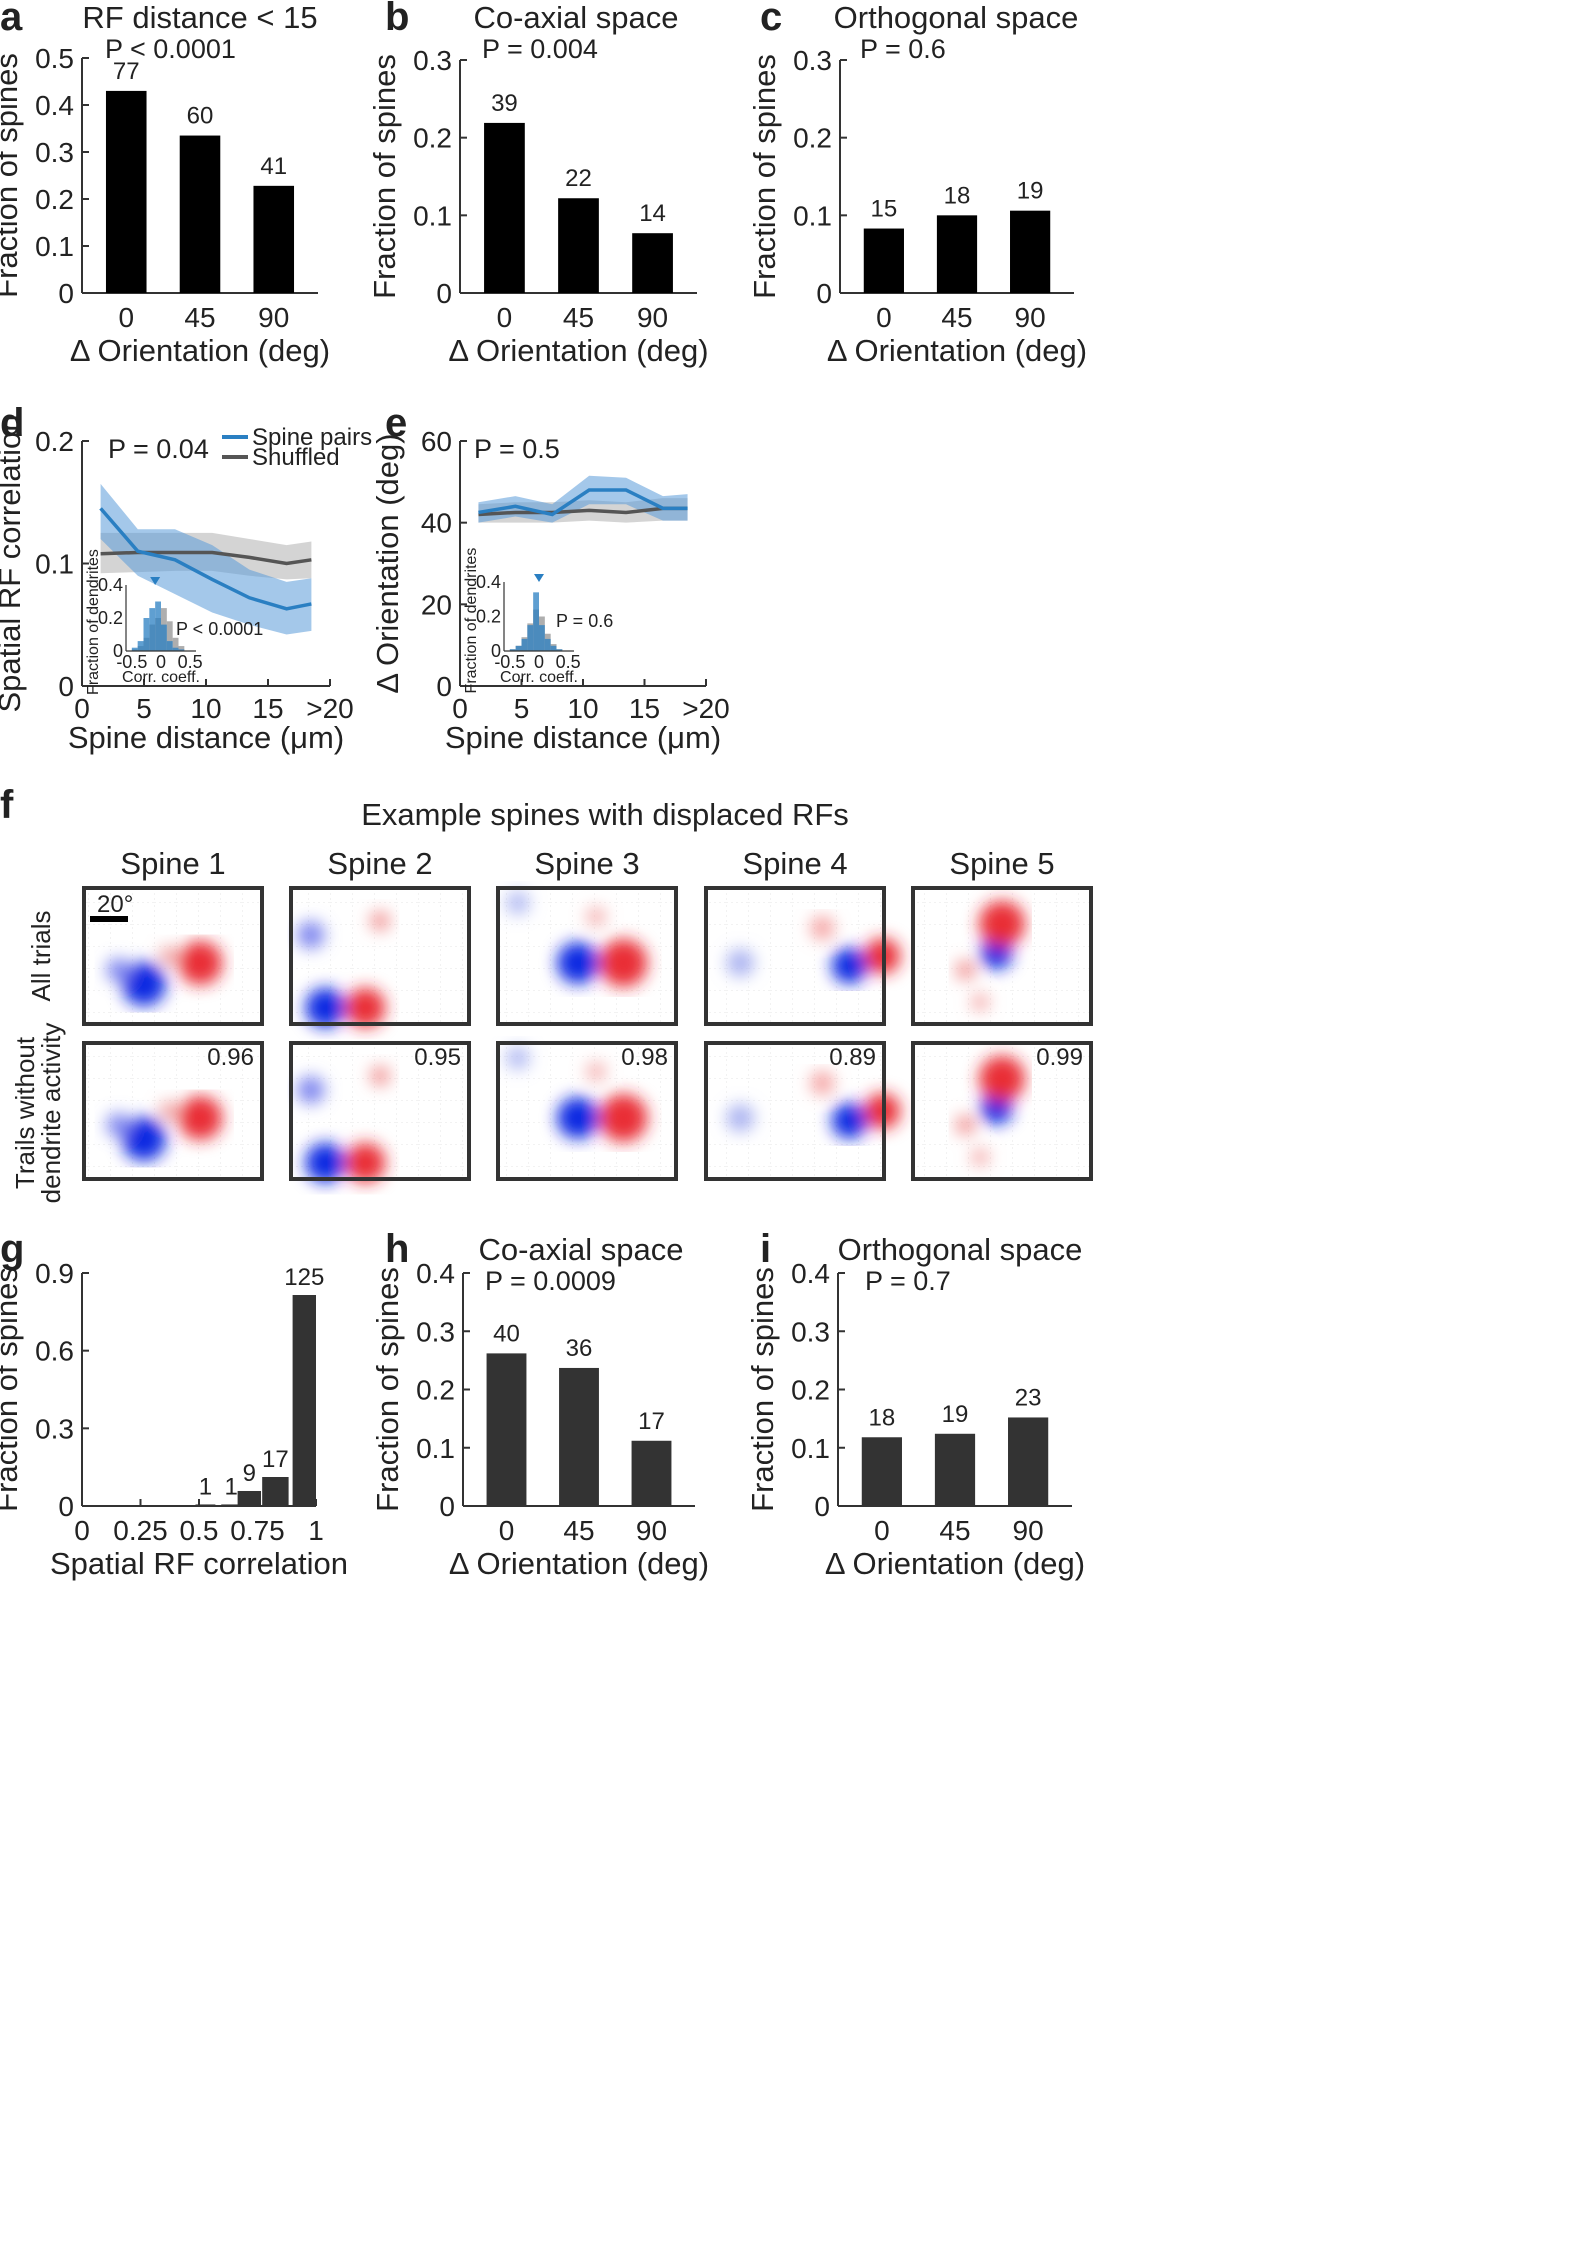 The image size is (1575, 2248). Describe the element at coordinates (1002, 1111) in the screenshot. I see `rf-map: 0.99` at that location.